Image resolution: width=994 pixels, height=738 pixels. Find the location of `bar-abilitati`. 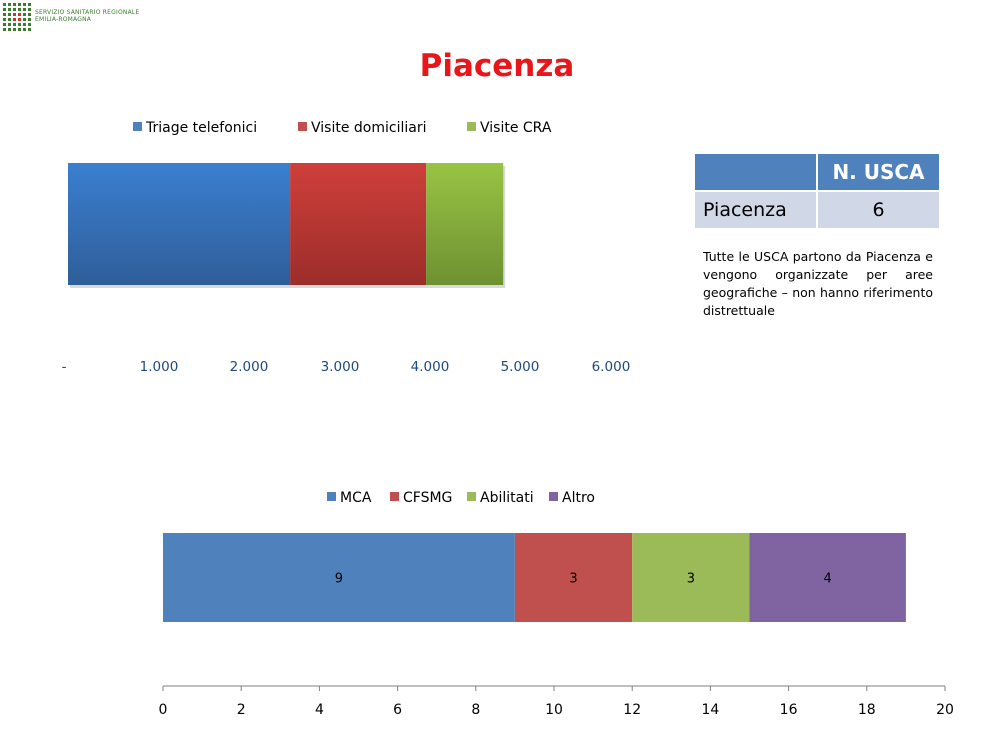

bar-abilitati is located at coordinates (691, 577).